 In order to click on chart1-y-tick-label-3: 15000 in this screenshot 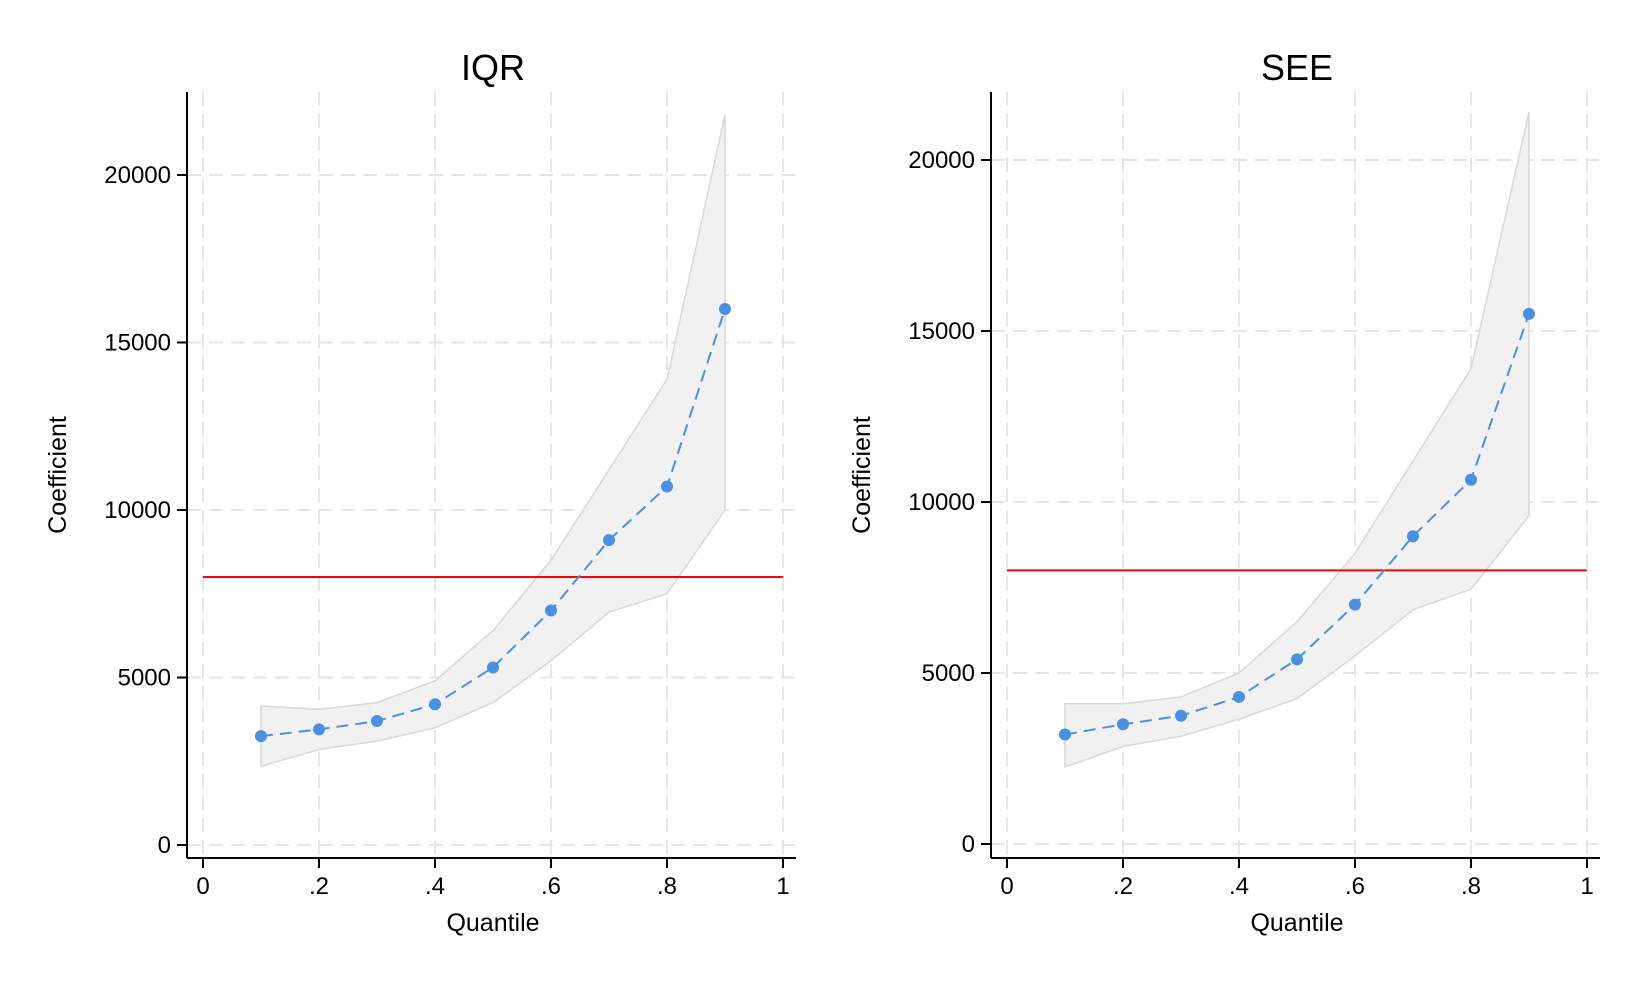, I will do `click(941, 331)`.